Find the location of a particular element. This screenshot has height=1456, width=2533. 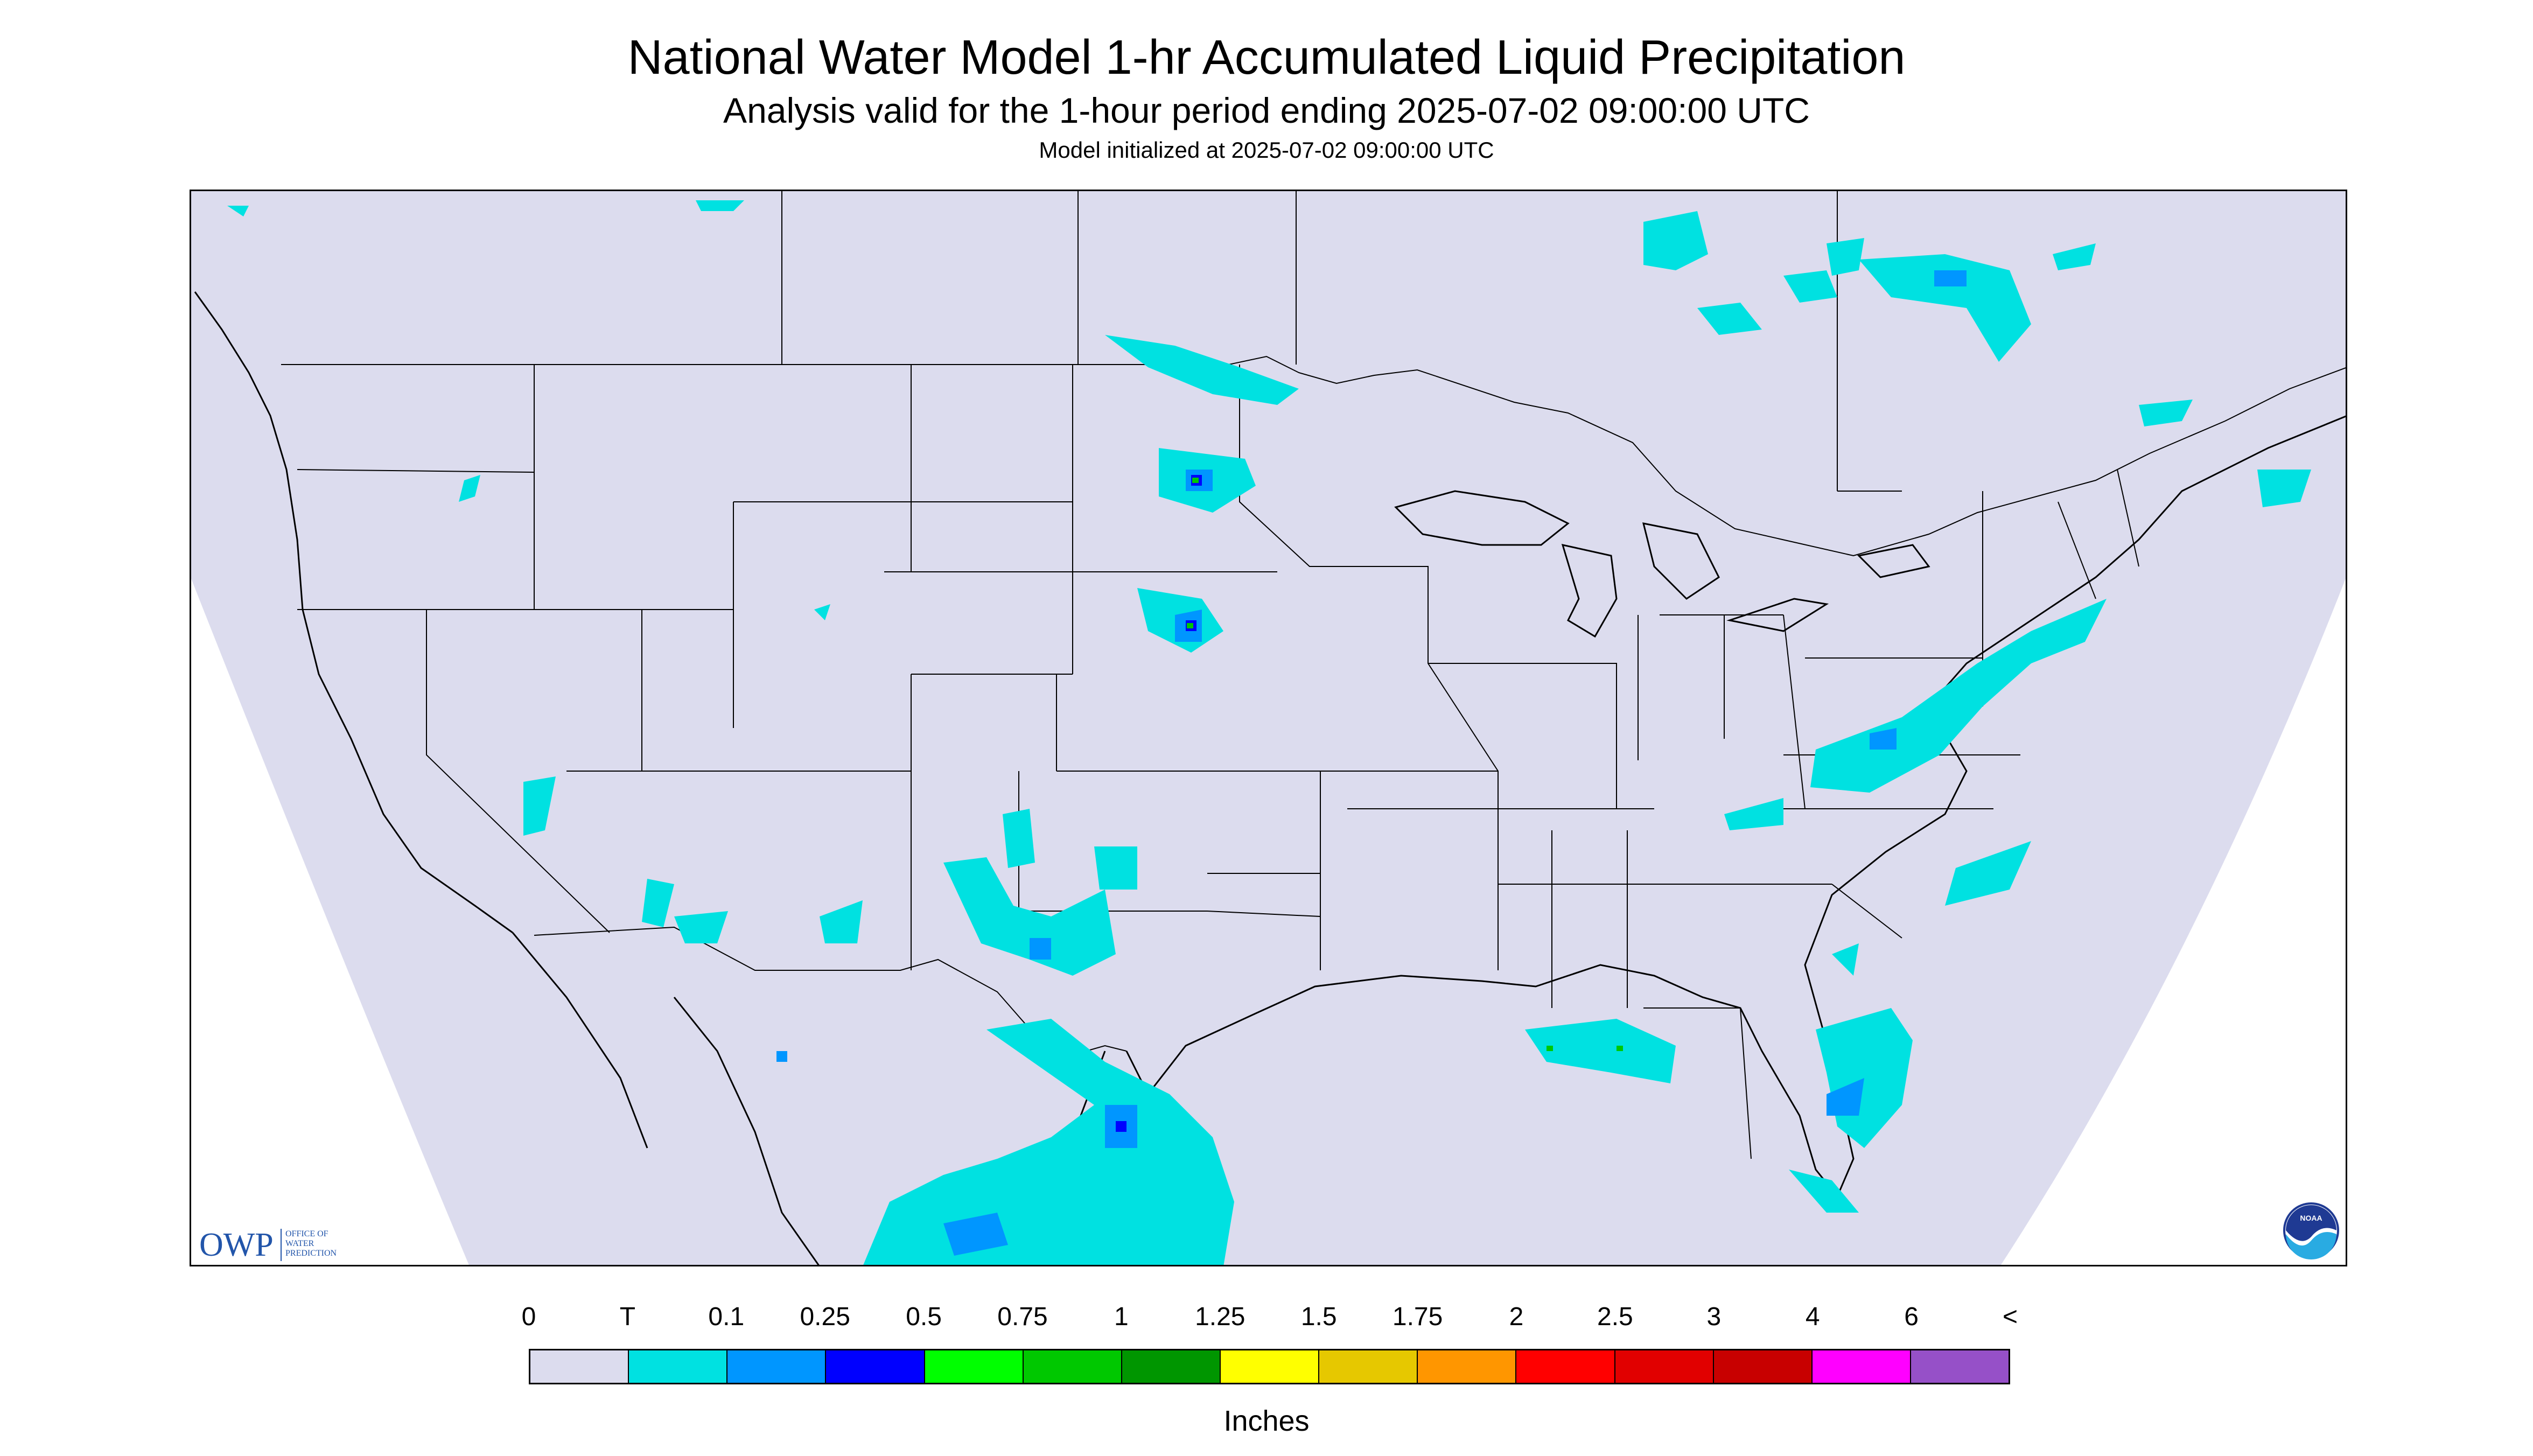

precip-color-legend is located at coordinates (1269, 1366).